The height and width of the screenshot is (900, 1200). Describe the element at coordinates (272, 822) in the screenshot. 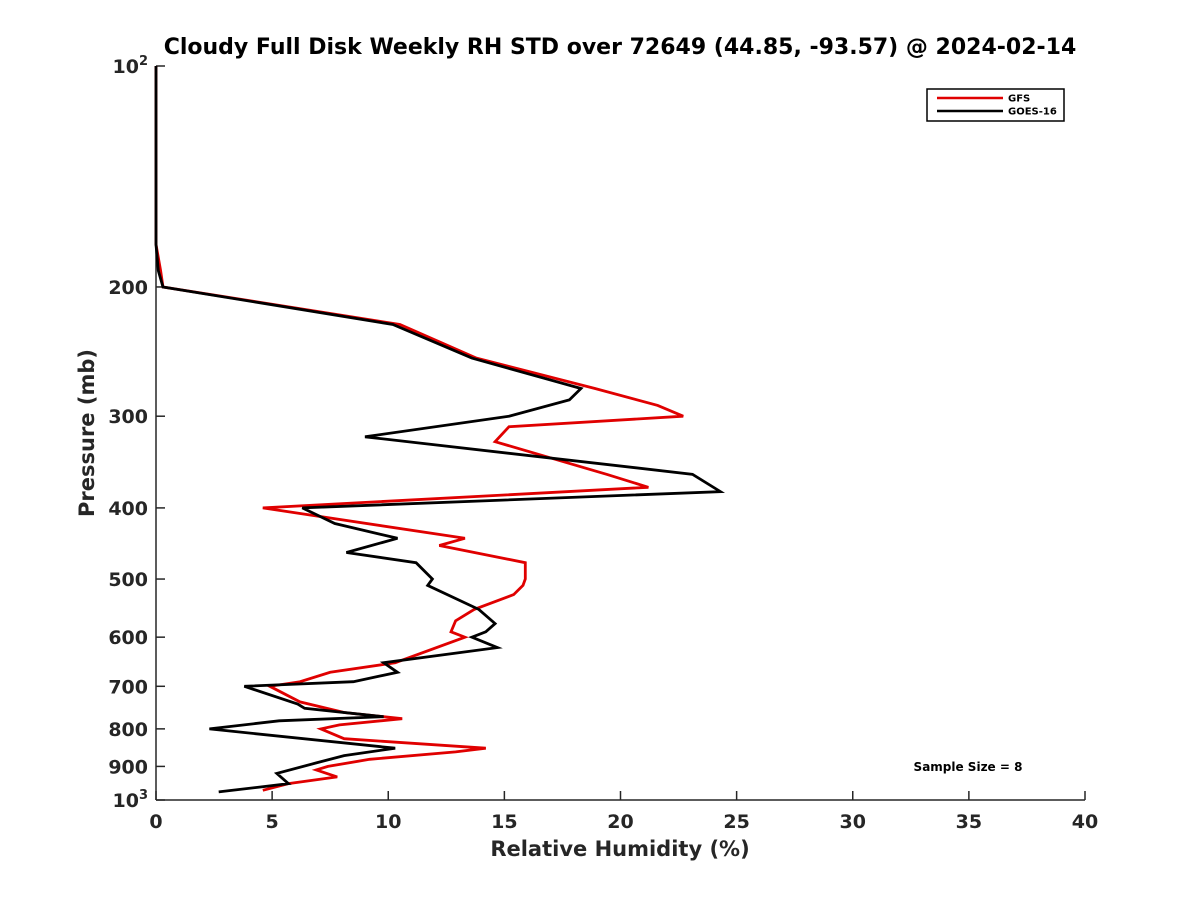

I see `x-tick-label: 5` at that location.